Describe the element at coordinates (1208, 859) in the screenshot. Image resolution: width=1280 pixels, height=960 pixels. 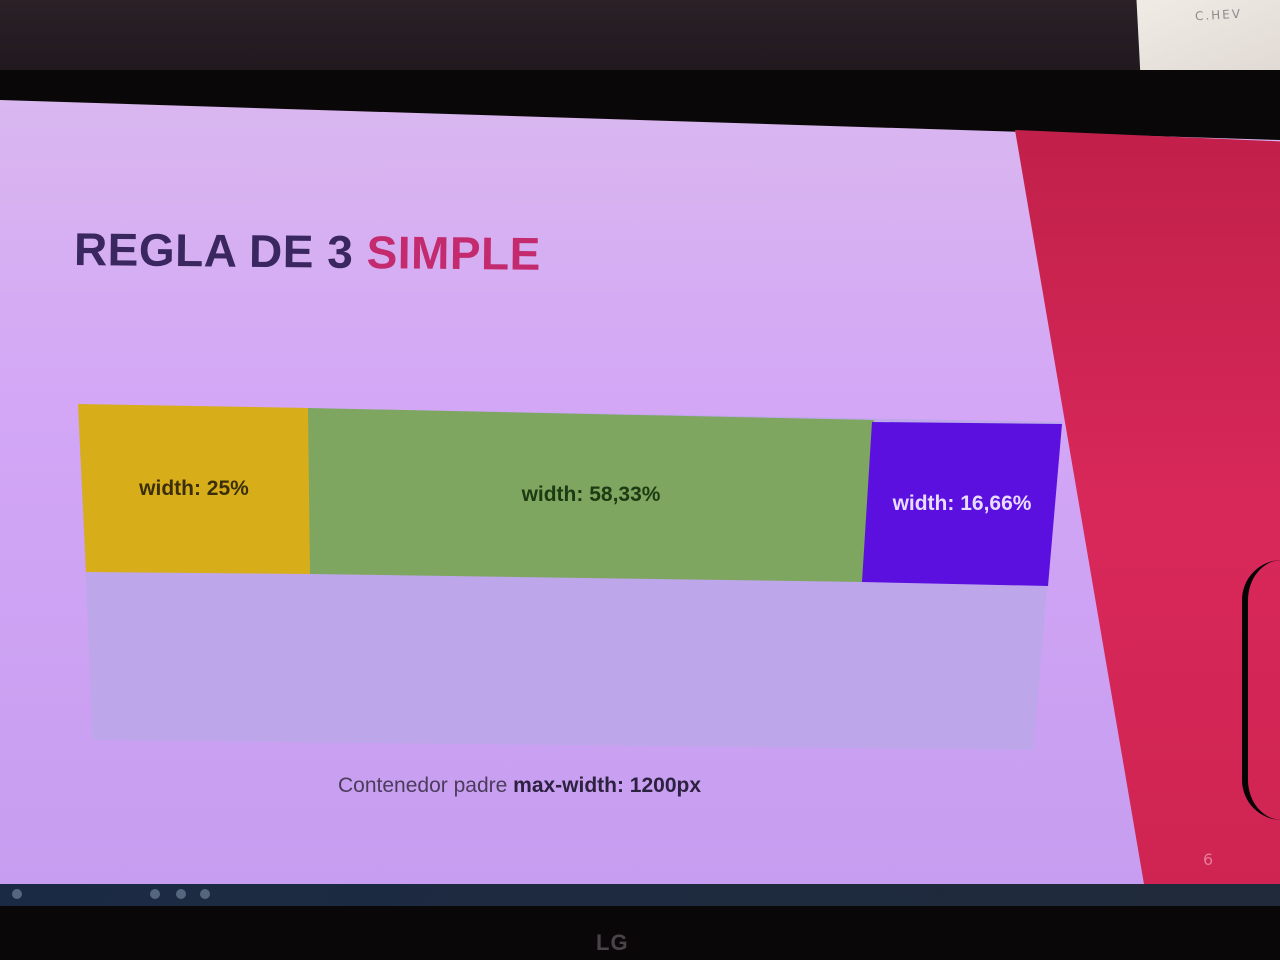
I see `slide-page-number: 6` at that location.